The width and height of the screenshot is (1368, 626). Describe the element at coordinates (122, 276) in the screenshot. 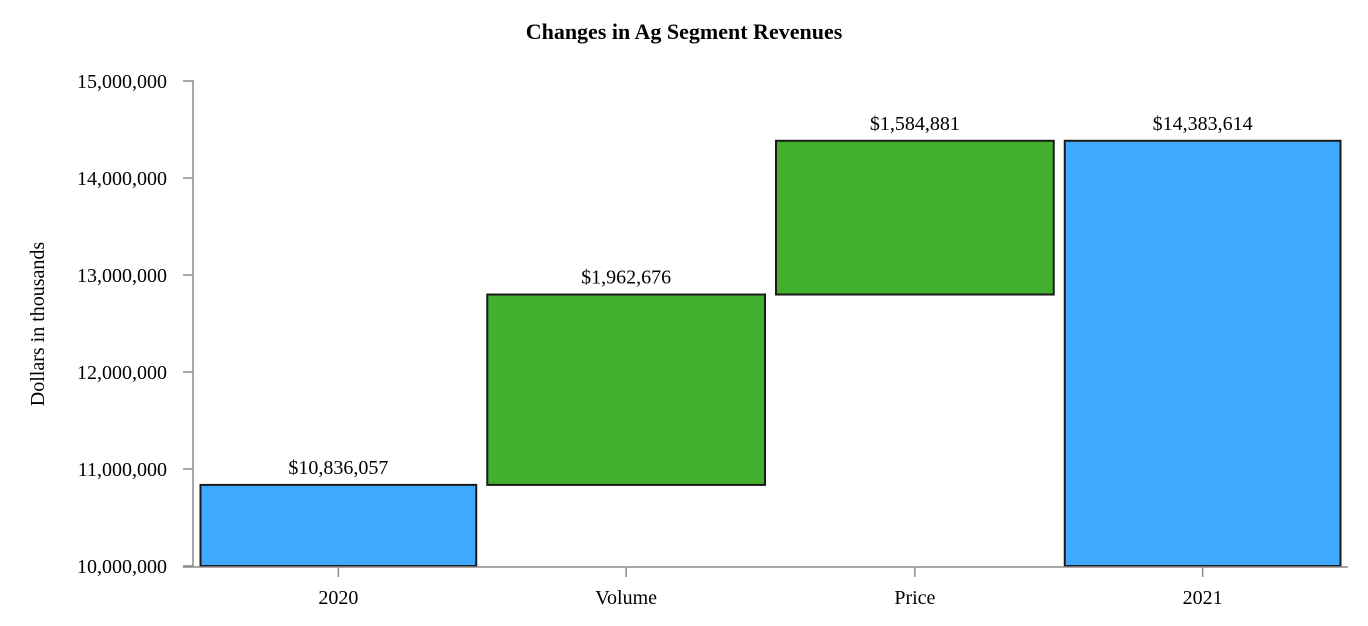

I see `y-tick-label: 13,000,000` at that location.